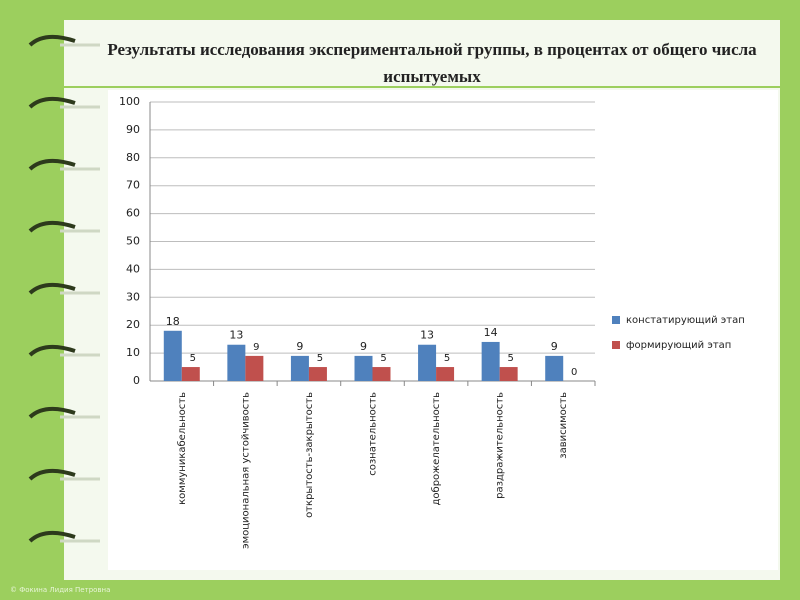 This screenshot has height=600, width=800. I want to click on y-tick-label: 60, so click(133, 213).